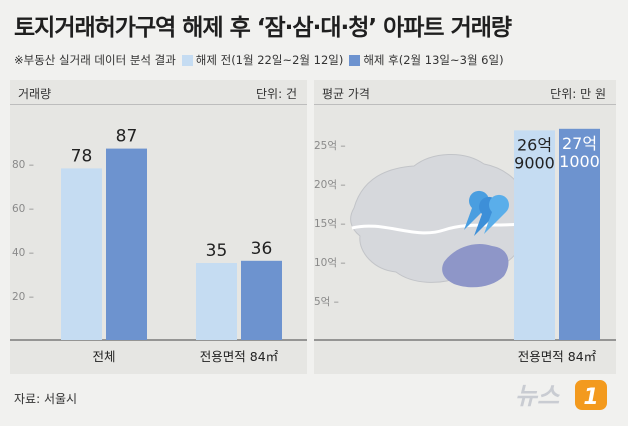 This screenshot has height=426, width=628. I want to click on legend-label-before: 해제 전(1월 22일~2월 12일), so click(269, 60).